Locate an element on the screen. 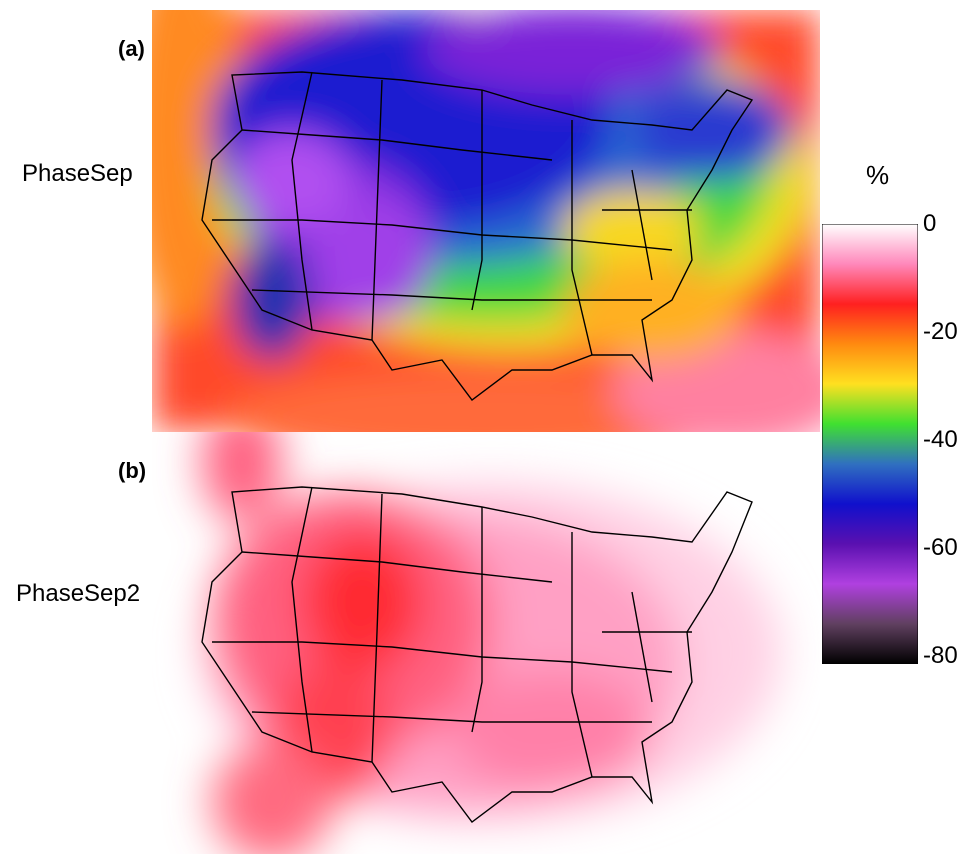  colorbar-tick-1: -20 is located at coordinates (940, 331).